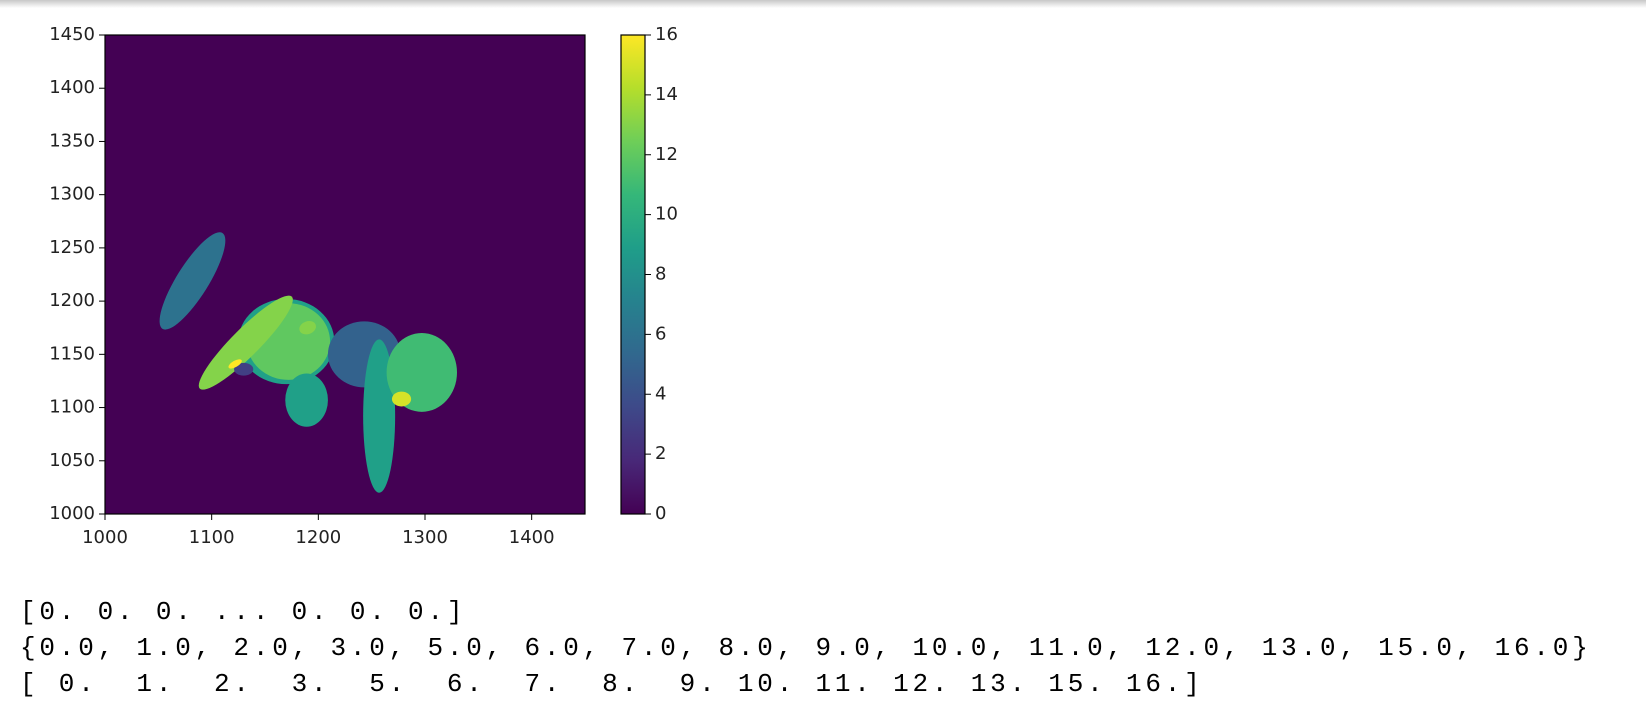 This screenshot has height=710, width=1646. What do you see at coordinates (823, 4) in the screenshot?
I see `toolbar-shadow` at bounding box center [823, 4].